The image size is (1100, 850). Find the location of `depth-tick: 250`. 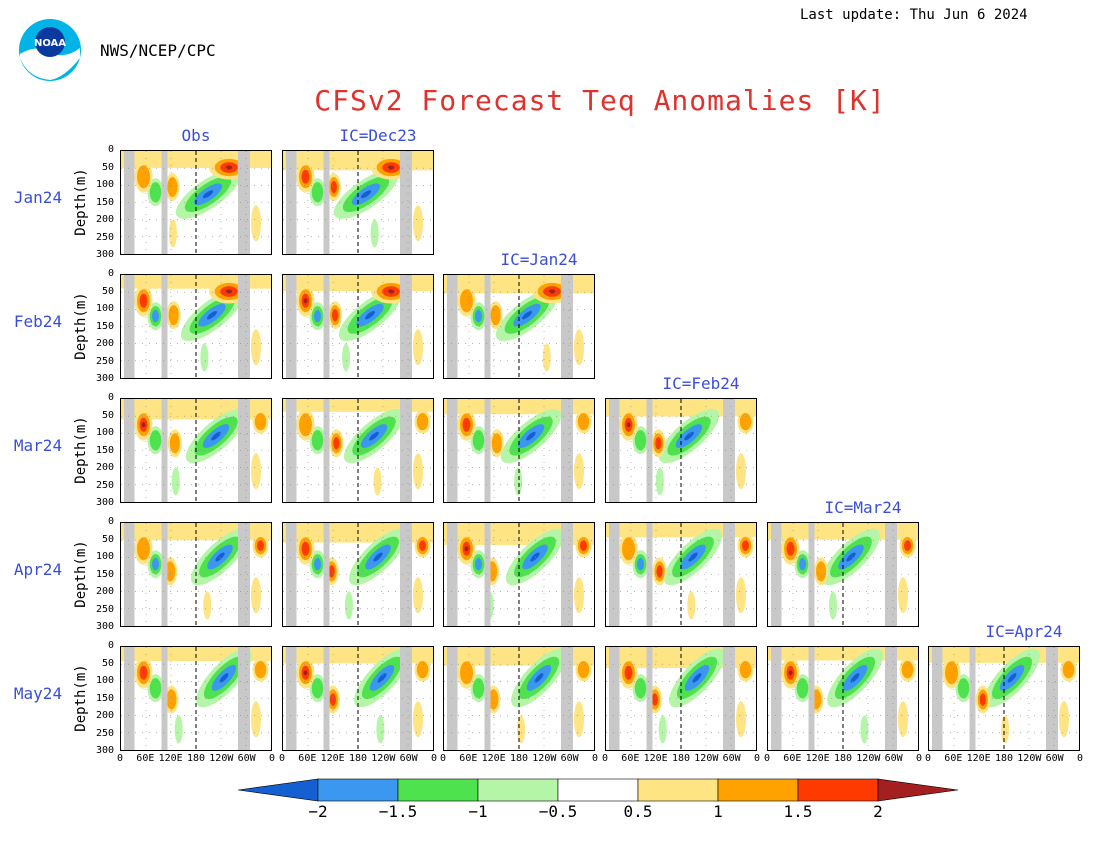

depth-tick: 250 is located at coordinates (104, 361).